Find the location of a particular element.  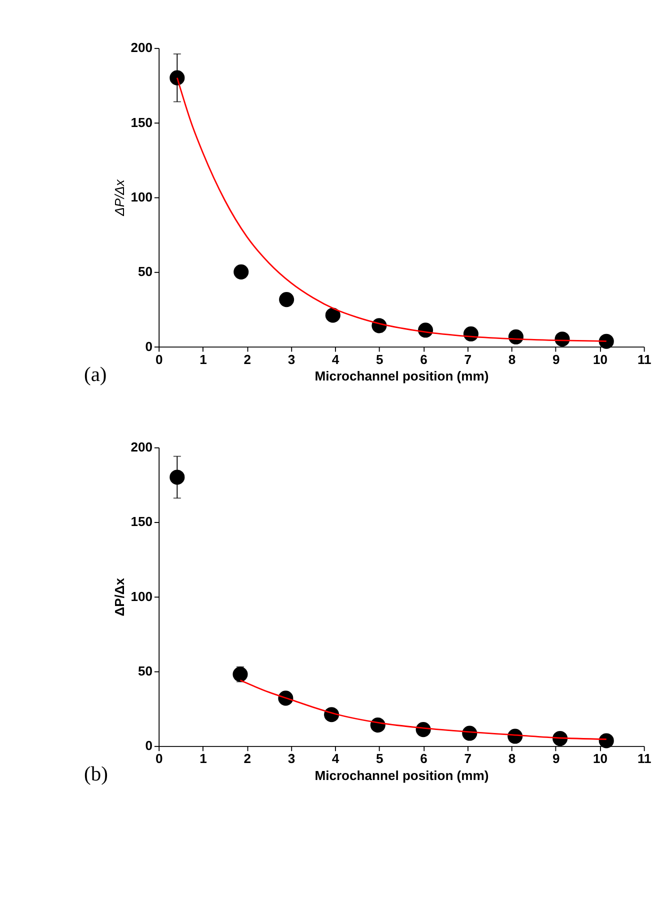

text: (a) is located at coordinates (95, 375).